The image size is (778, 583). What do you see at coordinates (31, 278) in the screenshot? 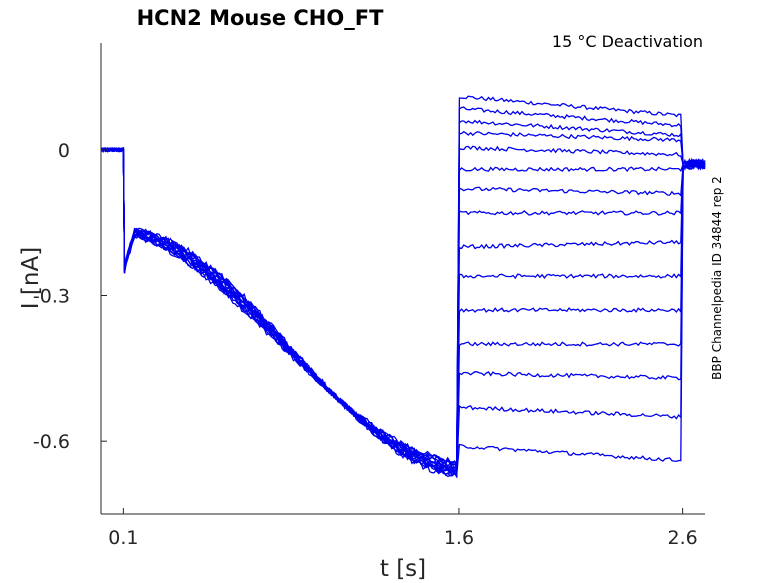
I see `y-axis-label: I [nA]` at bounding box center [31, 278].